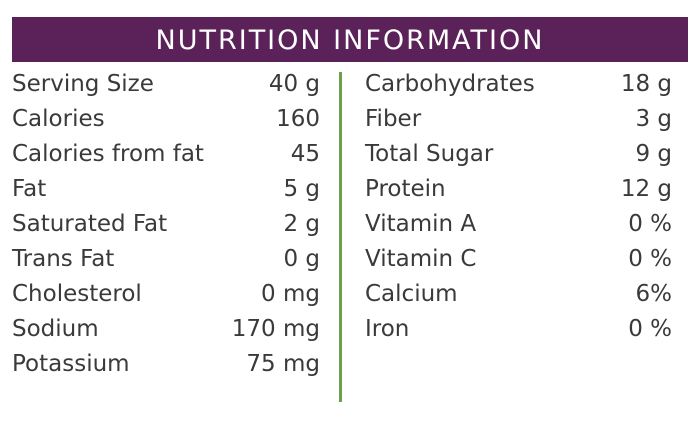 The image size is (700, 421). Describe the element at coordinates (340, 237) in the screenshot. I see `column-divider` at that location.